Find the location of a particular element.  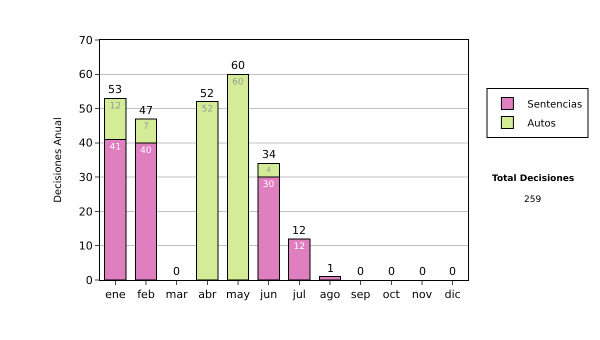

x-tick-label: sep is located at coordinates (360, 295).